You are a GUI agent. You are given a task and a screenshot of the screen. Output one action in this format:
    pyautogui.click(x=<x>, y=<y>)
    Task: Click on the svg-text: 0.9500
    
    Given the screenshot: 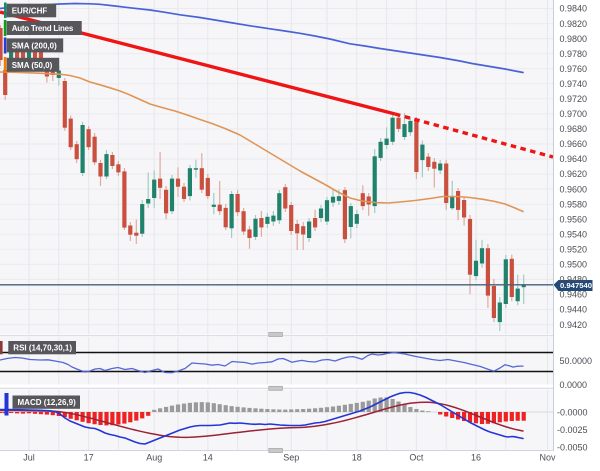 What is the action you would take?
    pyautogui.click(x=574, y=265)
    